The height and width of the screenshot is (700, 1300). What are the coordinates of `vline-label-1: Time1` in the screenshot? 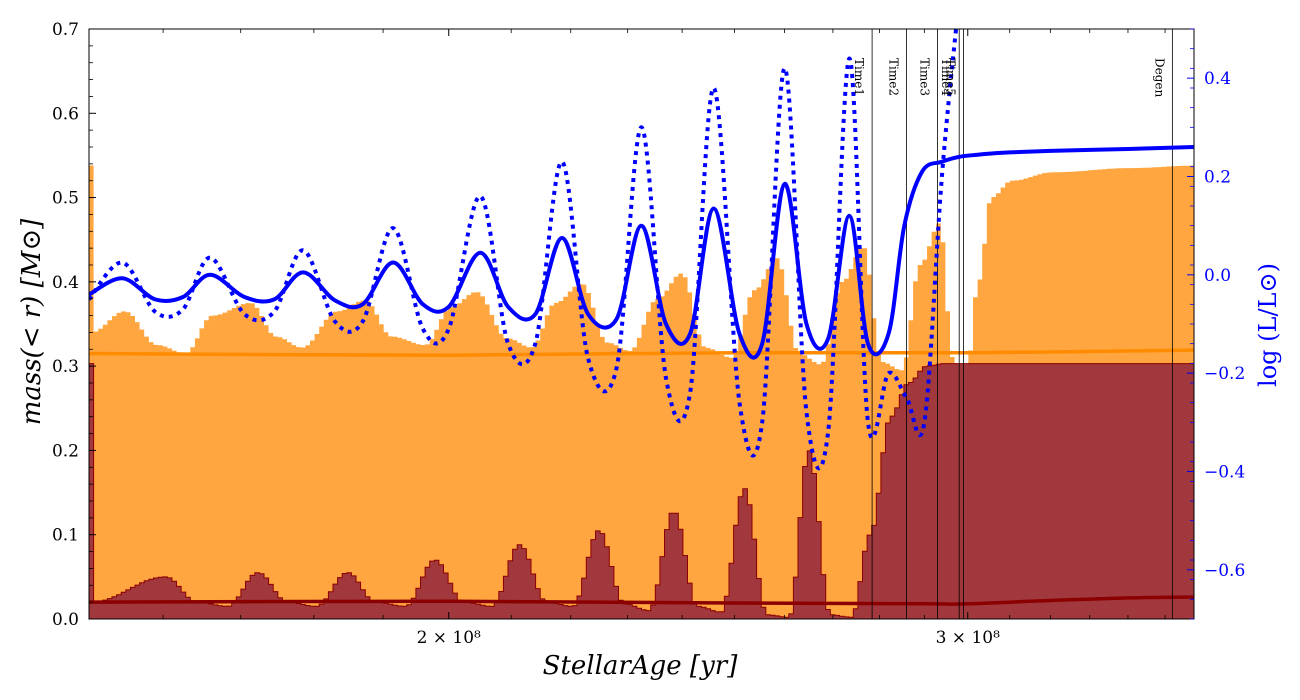 It's located at (859, 77).